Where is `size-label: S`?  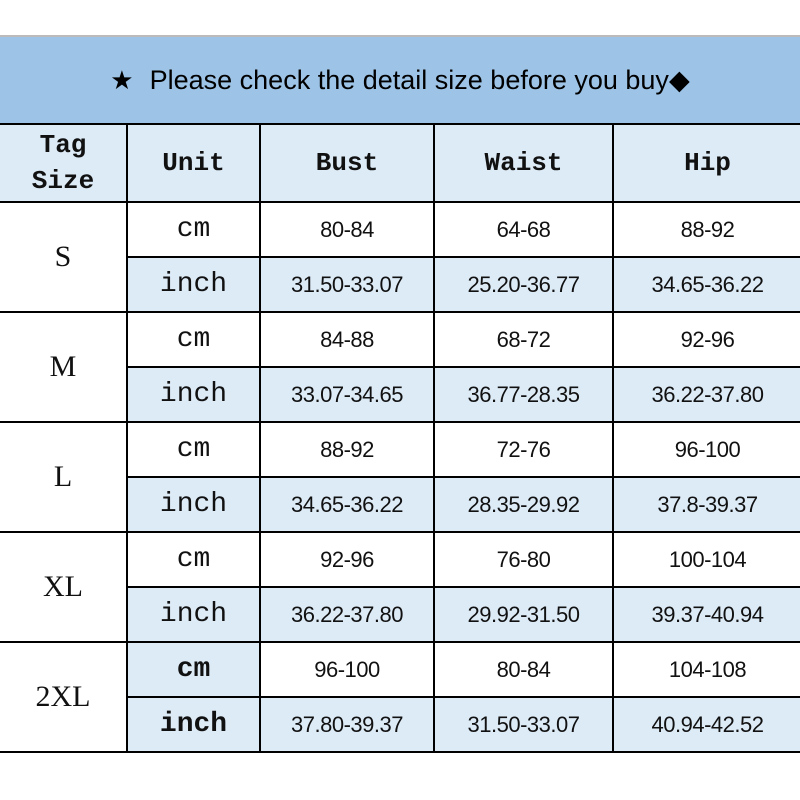
size-label: S is located at coordinates (64, 257).